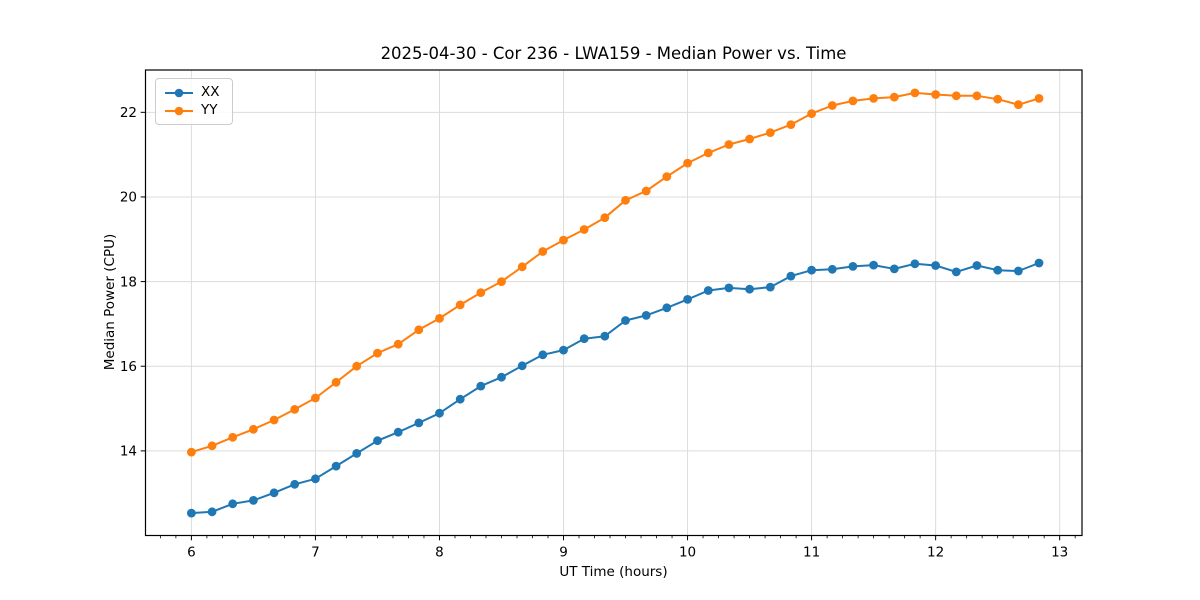 This screenshot has width=1200, height=600. What do you see at coordinates (613, 572) in the screenshot?
I see `x-axis-label: UT Time (hours)` at bounding box center [613, 572].